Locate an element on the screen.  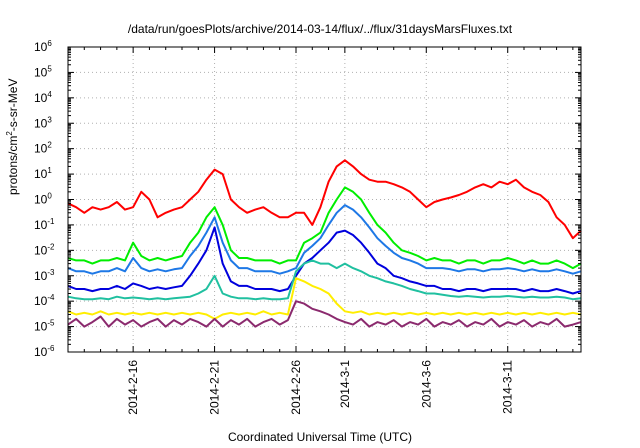
y-tick-exponent: -3 is located at coordinates (51, 272).